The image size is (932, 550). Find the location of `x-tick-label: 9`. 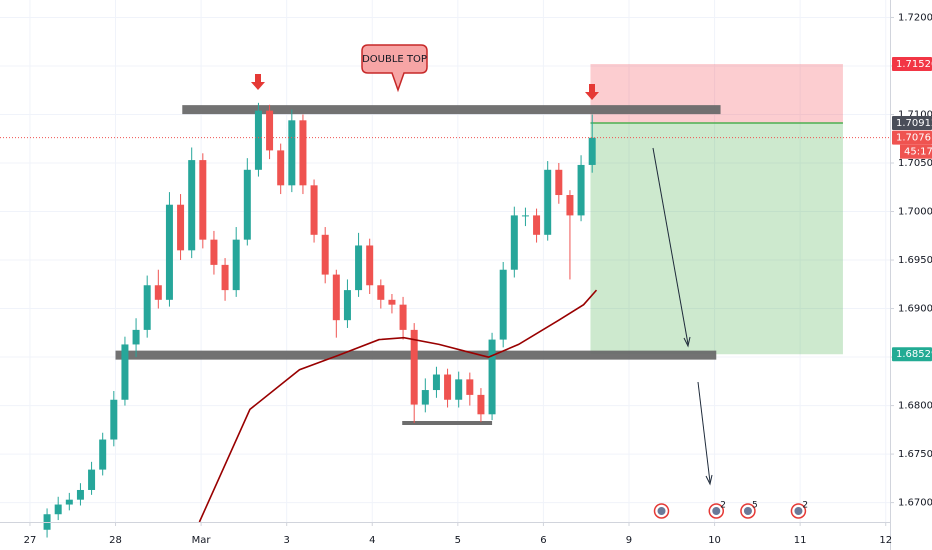

x-tick-label: 9 is located at coordinates (629, 540).